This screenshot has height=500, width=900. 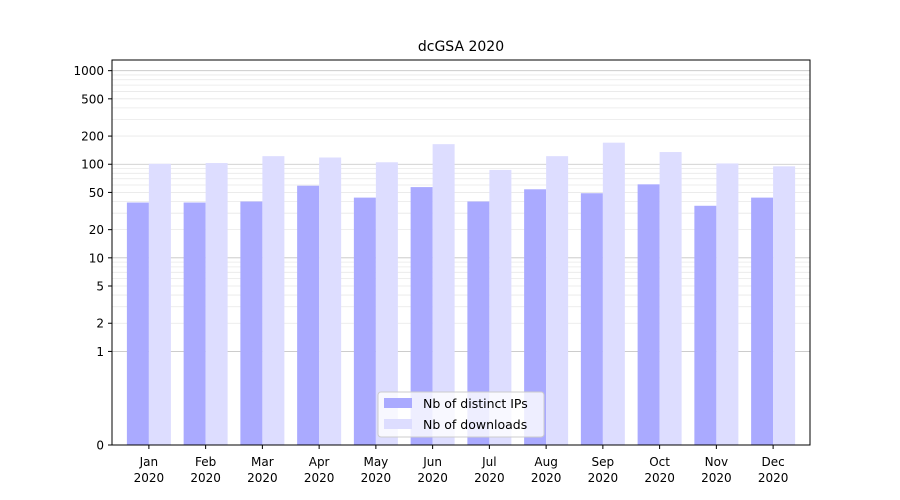 I want to click on x-tick-label-month: Nov, so click(x=716, y=462).